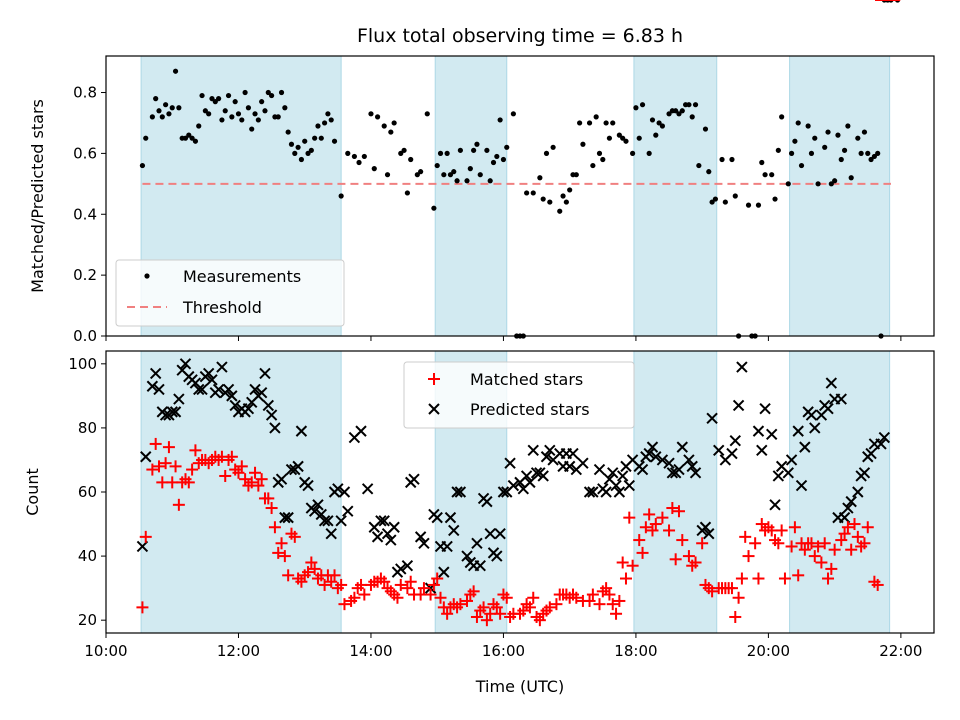  What do you see at coordinates (87, 492) in the screenshot?
I see `y-tick-label: 60` at bounding box center [87, 492].